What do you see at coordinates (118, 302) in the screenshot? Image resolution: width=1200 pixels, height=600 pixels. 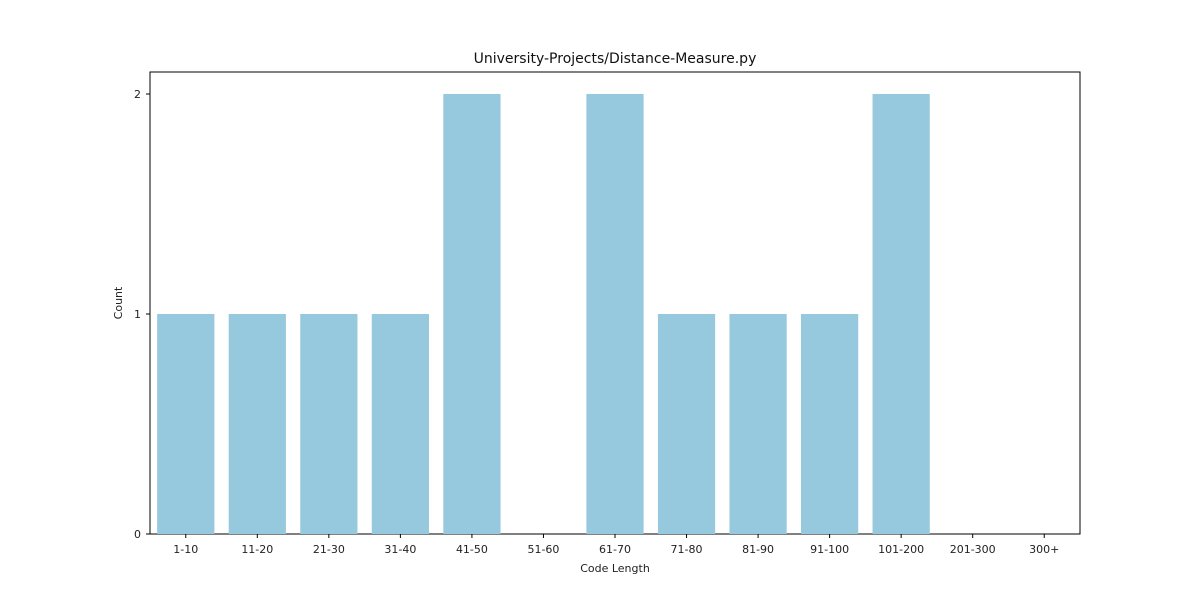 I see `y-axis-label: Count` at bounding box center [118, 302].